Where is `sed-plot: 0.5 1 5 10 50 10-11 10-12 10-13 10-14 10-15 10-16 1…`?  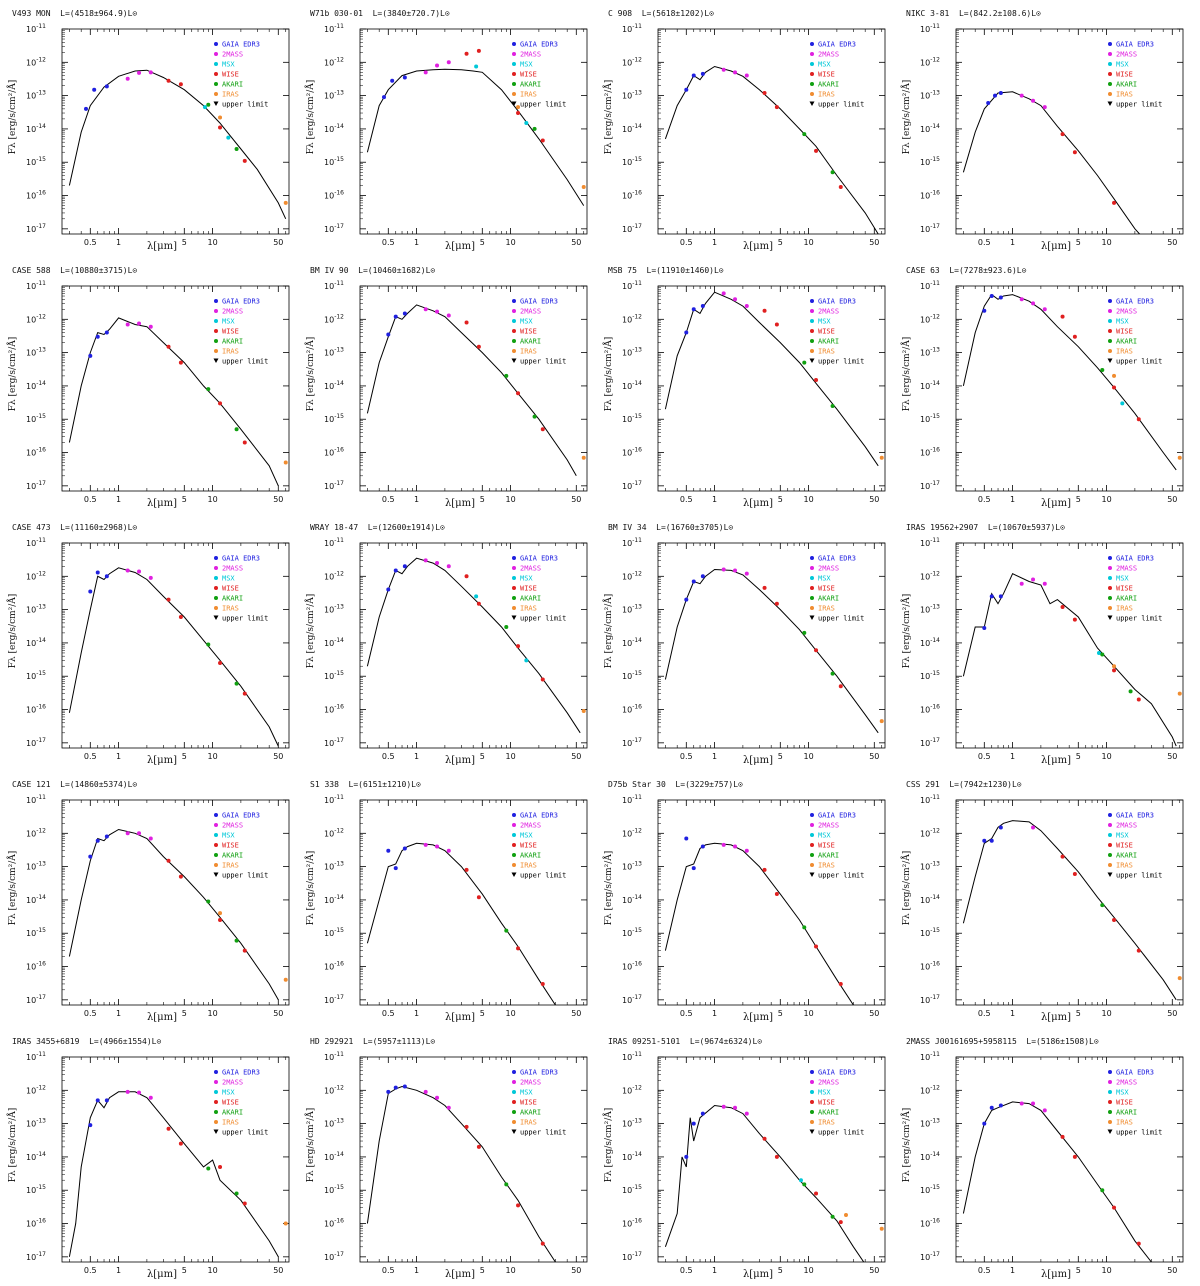 sed-plot: 0.5 1 5 10 50 10-11 10-12 10-13 10-14 10-15 10-16 1… is located at coordinates (754, 906).